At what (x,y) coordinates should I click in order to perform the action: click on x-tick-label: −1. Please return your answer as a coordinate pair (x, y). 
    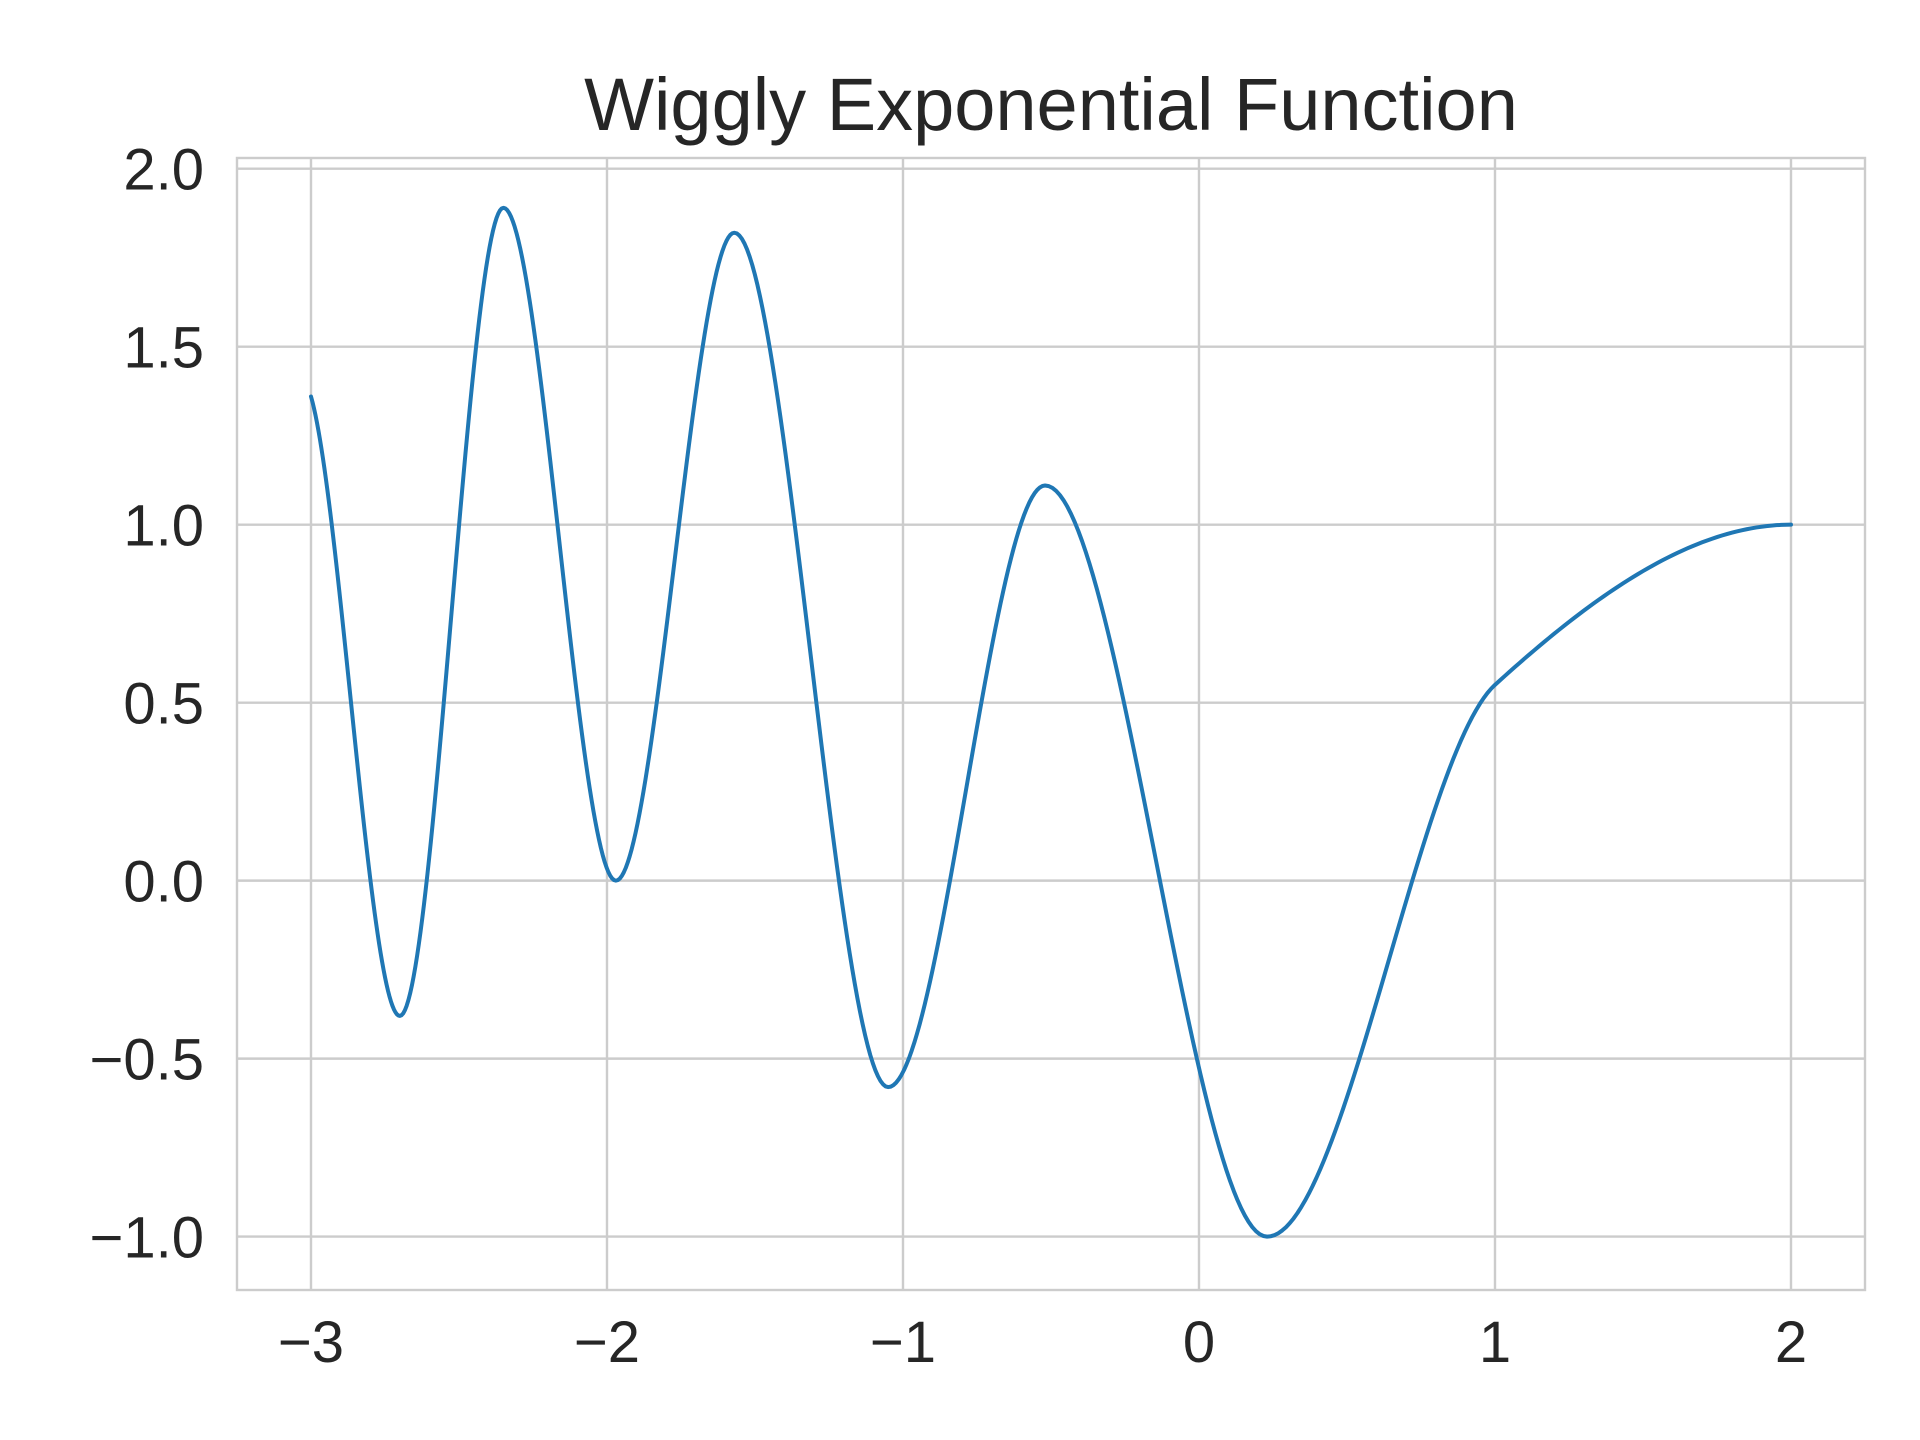
    Looking at the image, I should click on (903, 1342).